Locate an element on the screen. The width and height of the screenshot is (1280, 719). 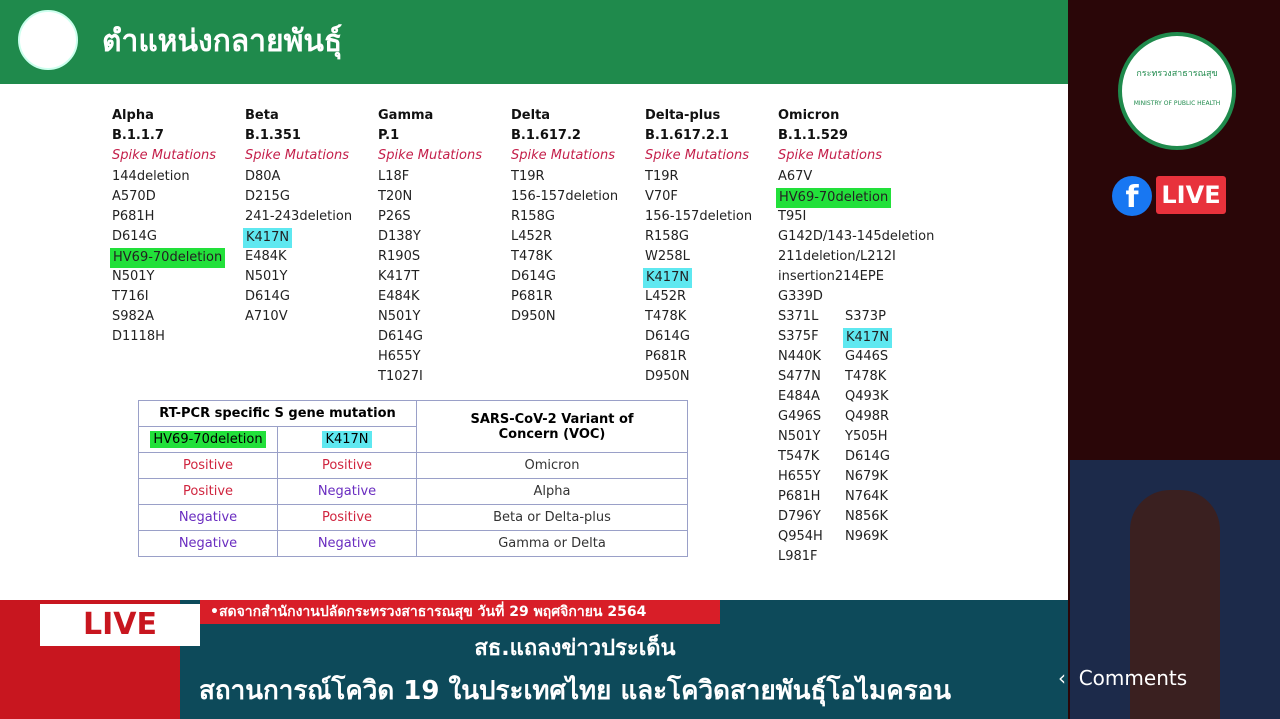
mutation: D138Y is located at coordinates (399, 236).